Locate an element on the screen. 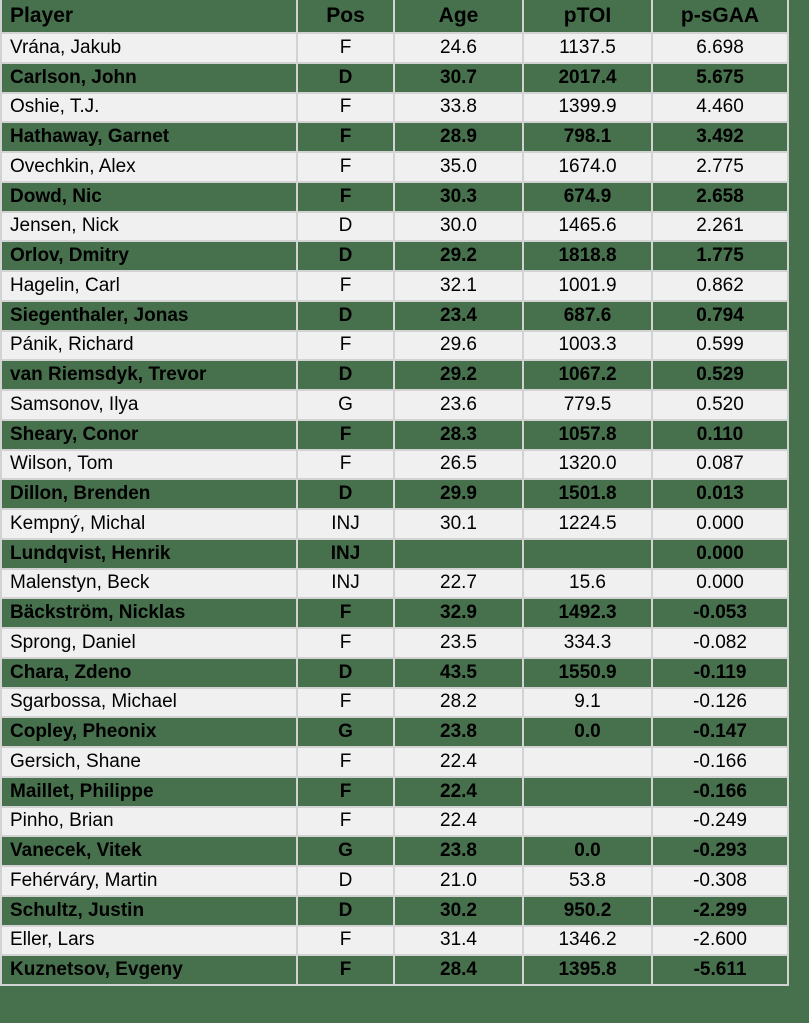  cell-age: 30.1 is located at coordinates (458, 524).